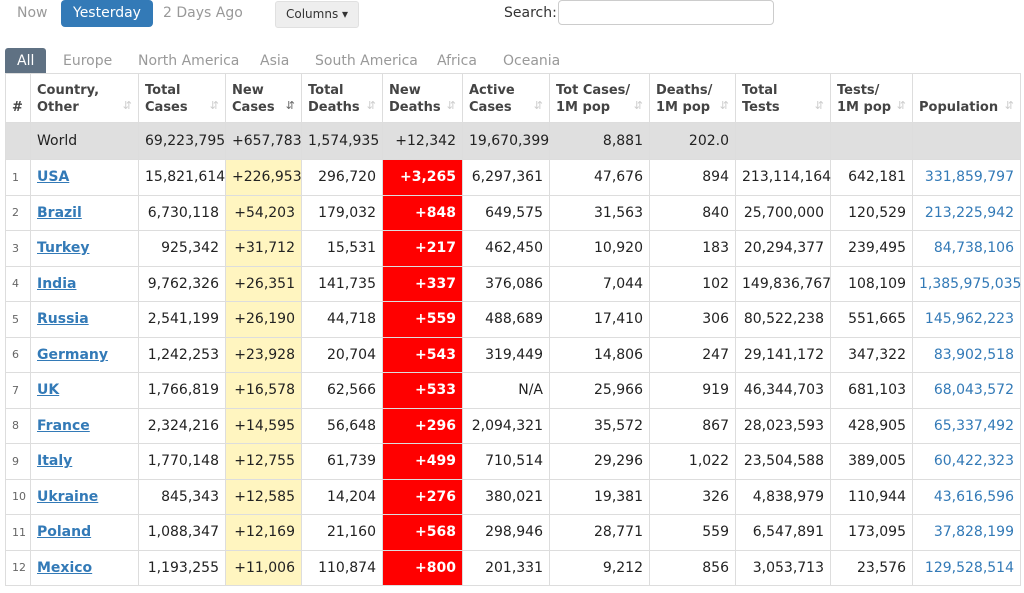 The image size is (1024, 593). What do you see at coordinates (63, 248) in the screenshot?
I see `country-link: Turkey` at bounding box center [63, 248].